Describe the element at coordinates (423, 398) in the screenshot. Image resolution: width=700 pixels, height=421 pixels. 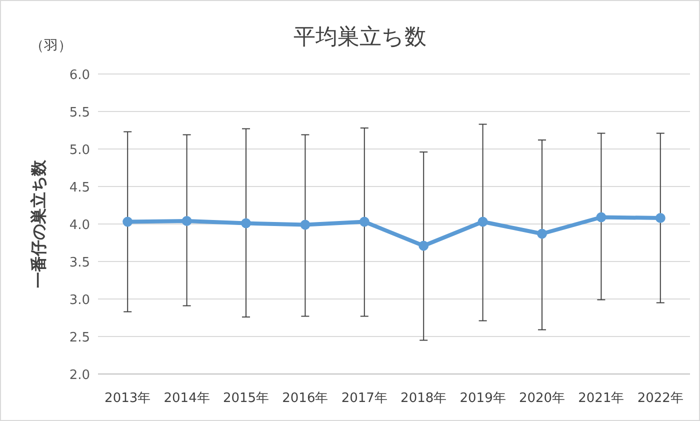
I see `x-tick-label: 2018年` at that location.